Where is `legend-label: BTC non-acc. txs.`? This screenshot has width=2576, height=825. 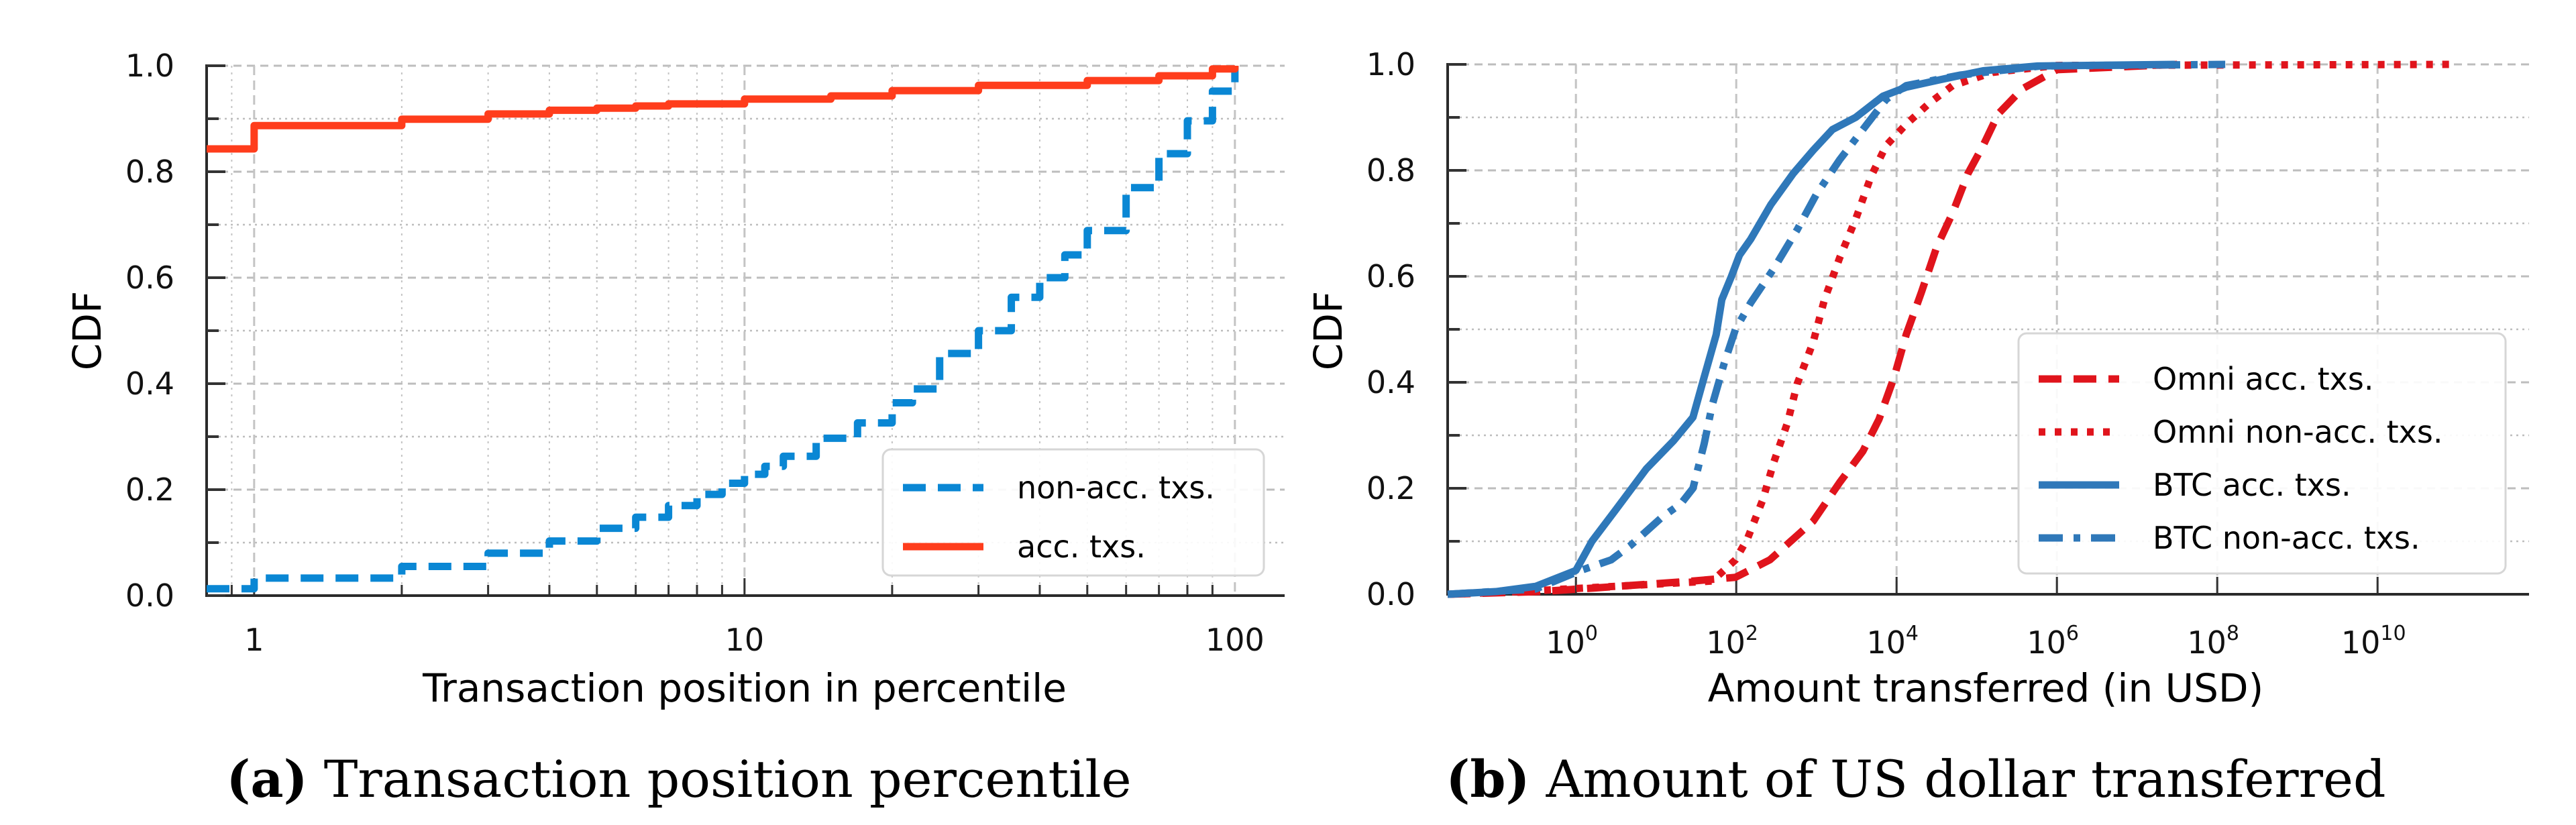 legend-label: BTC non-acc. txs. is located at coordinates (2286, 538).